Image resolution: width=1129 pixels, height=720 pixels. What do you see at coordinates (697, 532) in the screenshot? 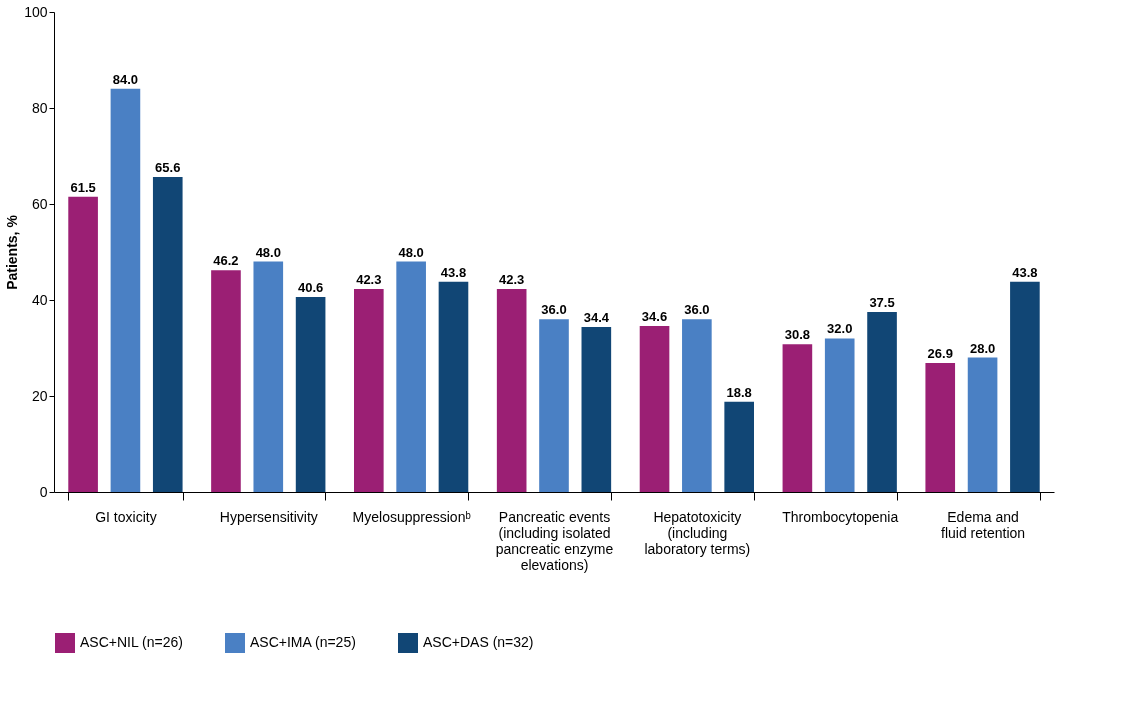
I see `x-tick-label: Hepatotoxicity (including laboratory terms)` at bounding box center [697, 532].